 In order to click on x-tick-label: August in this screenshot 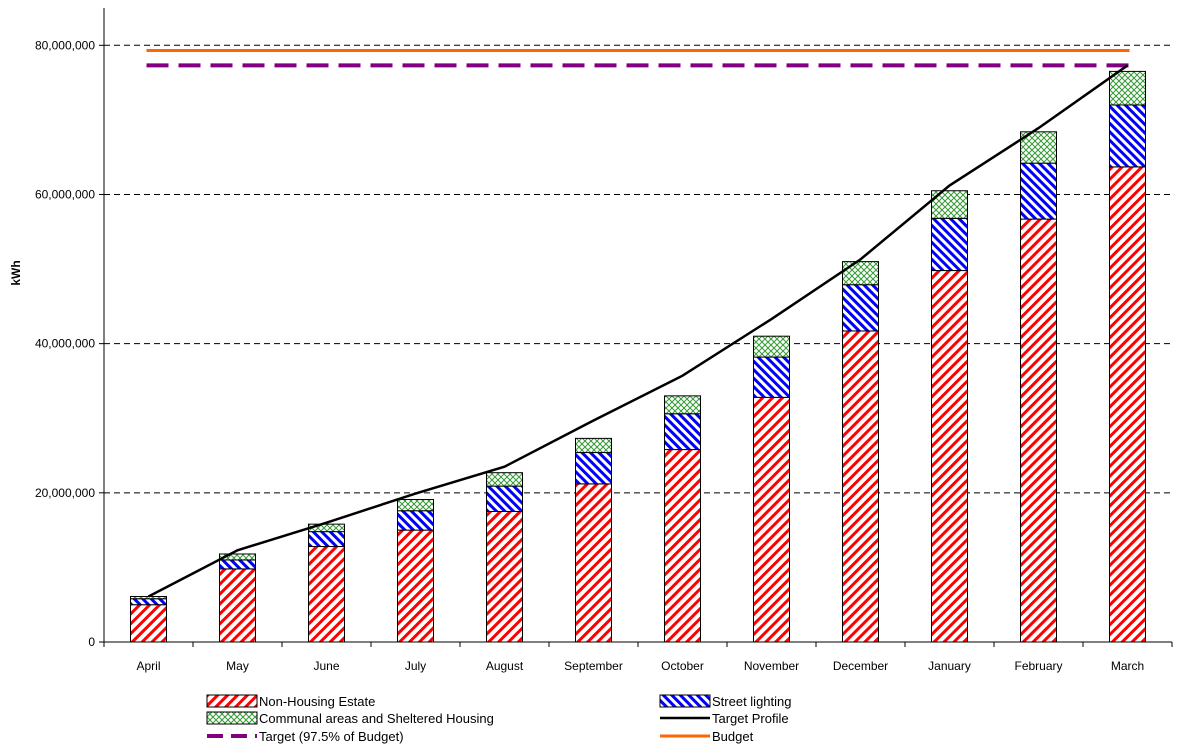, I will do `click(505, 666)`.